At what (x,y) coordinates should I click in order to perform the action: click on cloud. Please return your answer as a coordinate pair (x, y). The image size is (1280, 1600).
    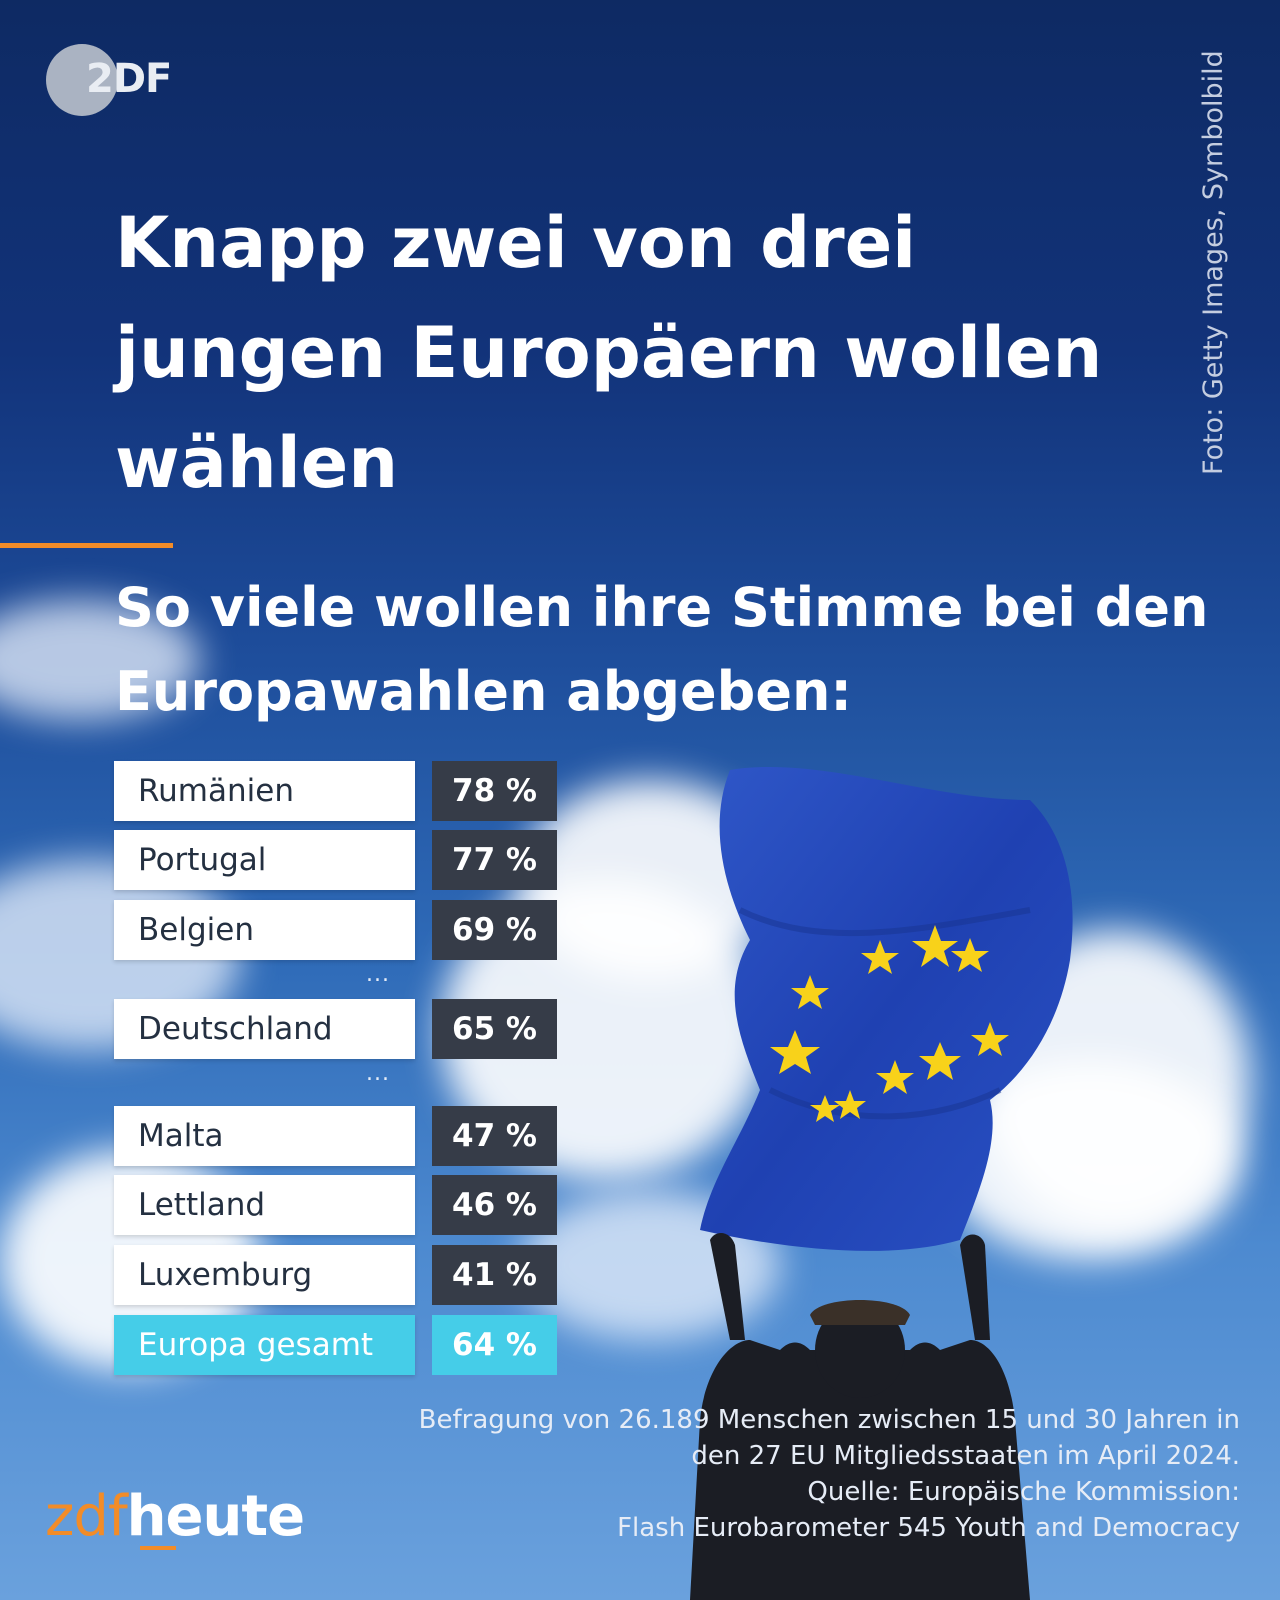
    Looking at the image, I should click on (100, 660).